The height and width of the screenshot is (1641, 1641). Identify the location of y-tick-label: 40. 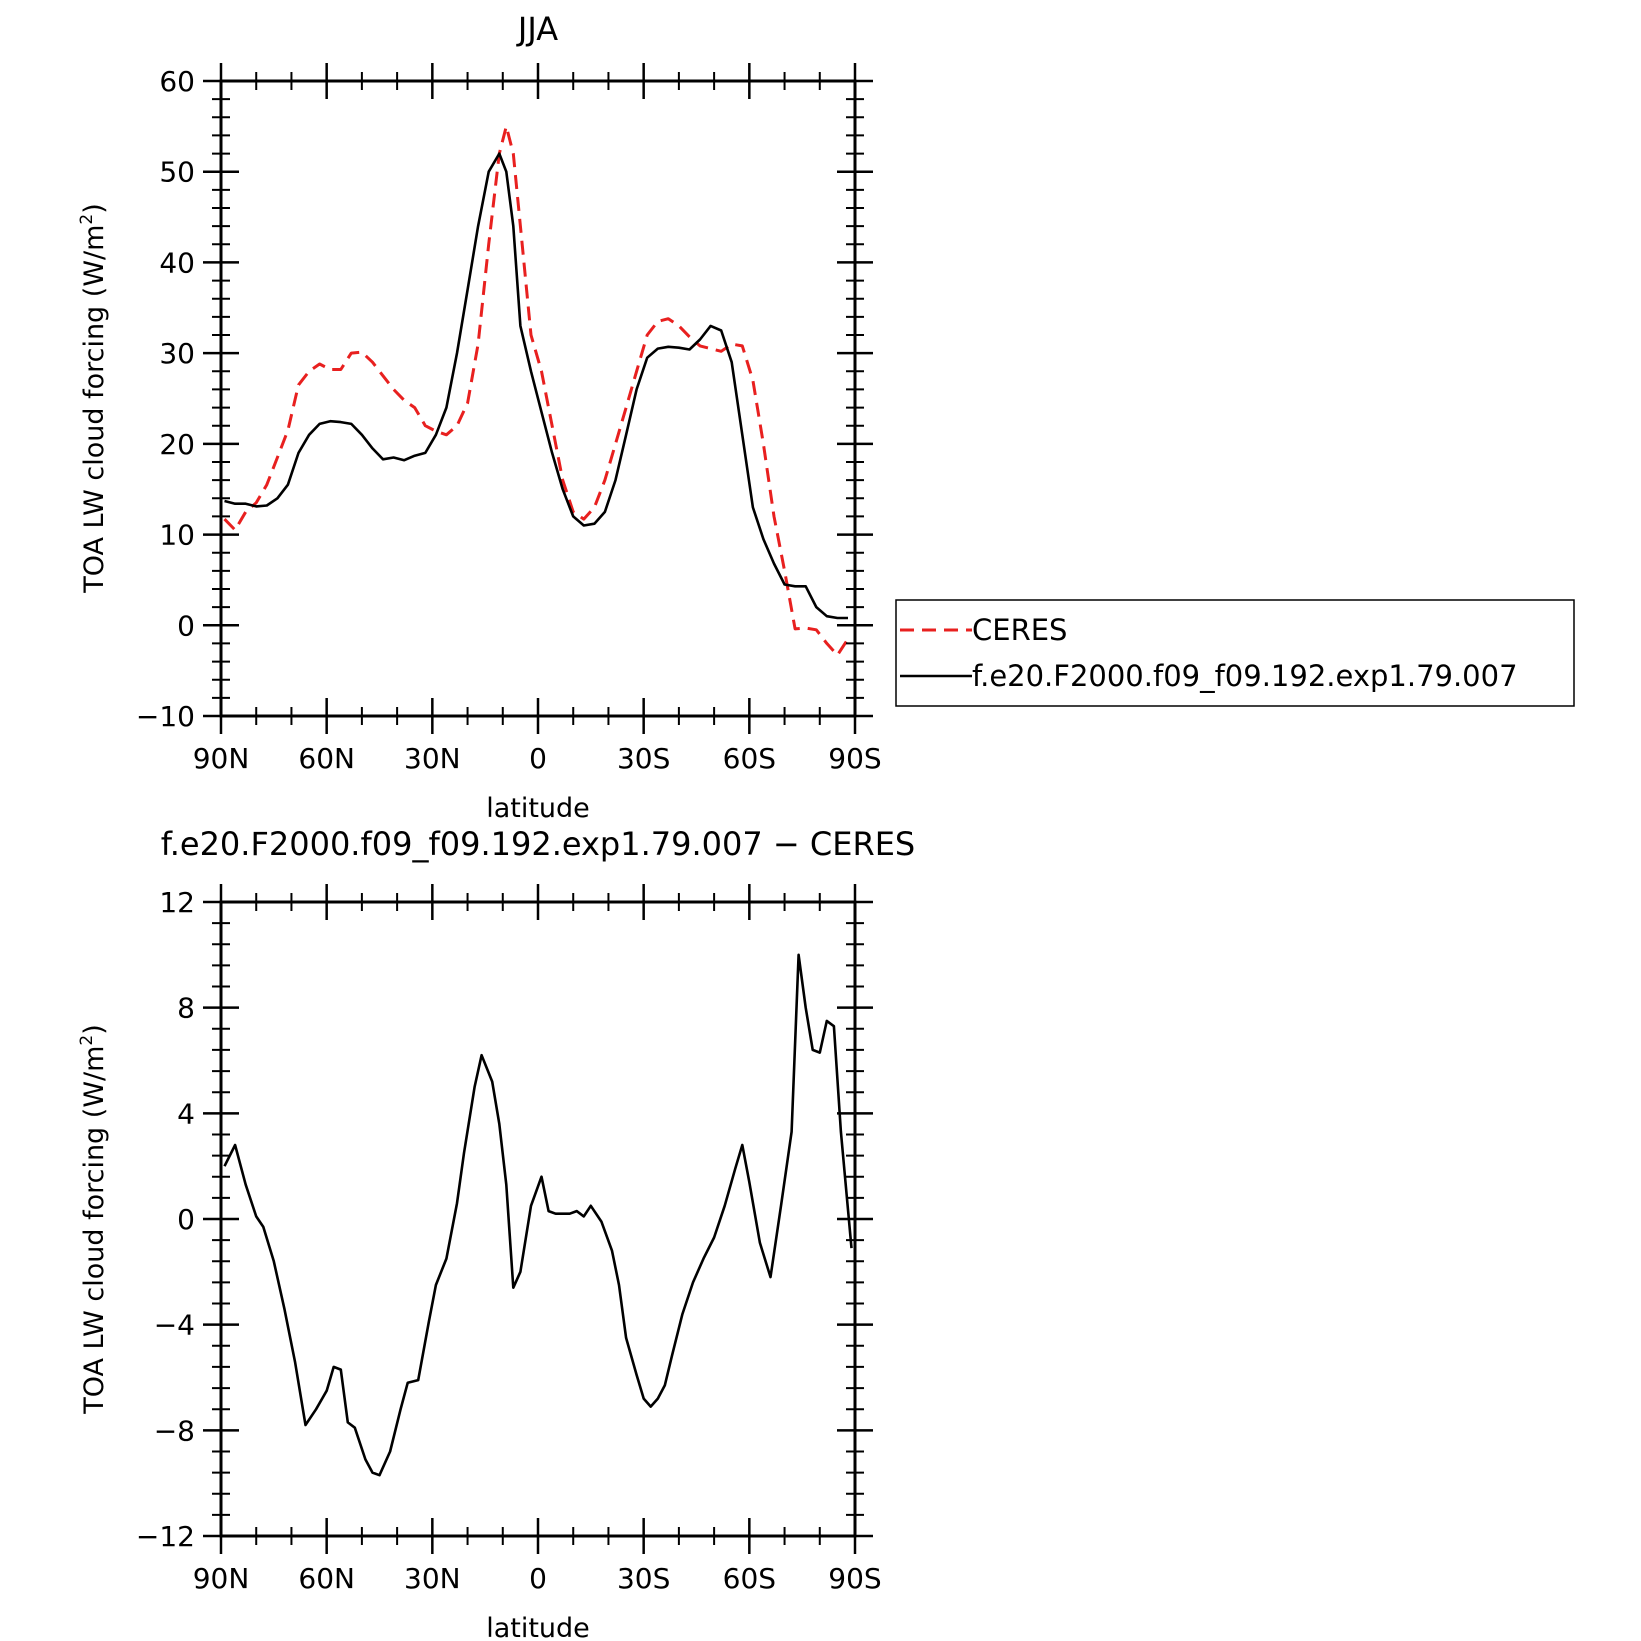
(177, 262).